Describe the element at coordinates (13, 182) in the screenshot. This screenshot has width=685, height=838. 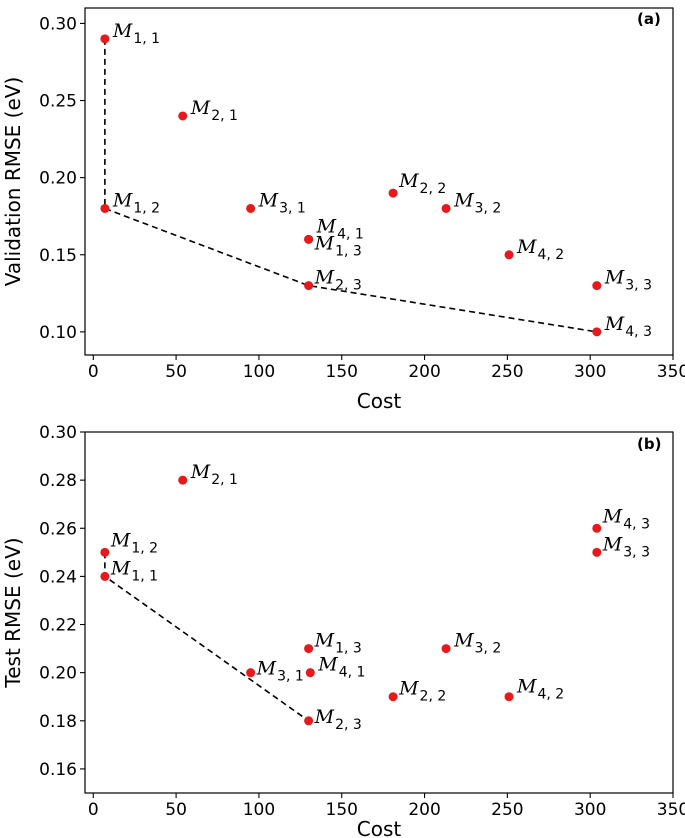
I see `y-axis-label: Validation RMSE (eV)` at that location.